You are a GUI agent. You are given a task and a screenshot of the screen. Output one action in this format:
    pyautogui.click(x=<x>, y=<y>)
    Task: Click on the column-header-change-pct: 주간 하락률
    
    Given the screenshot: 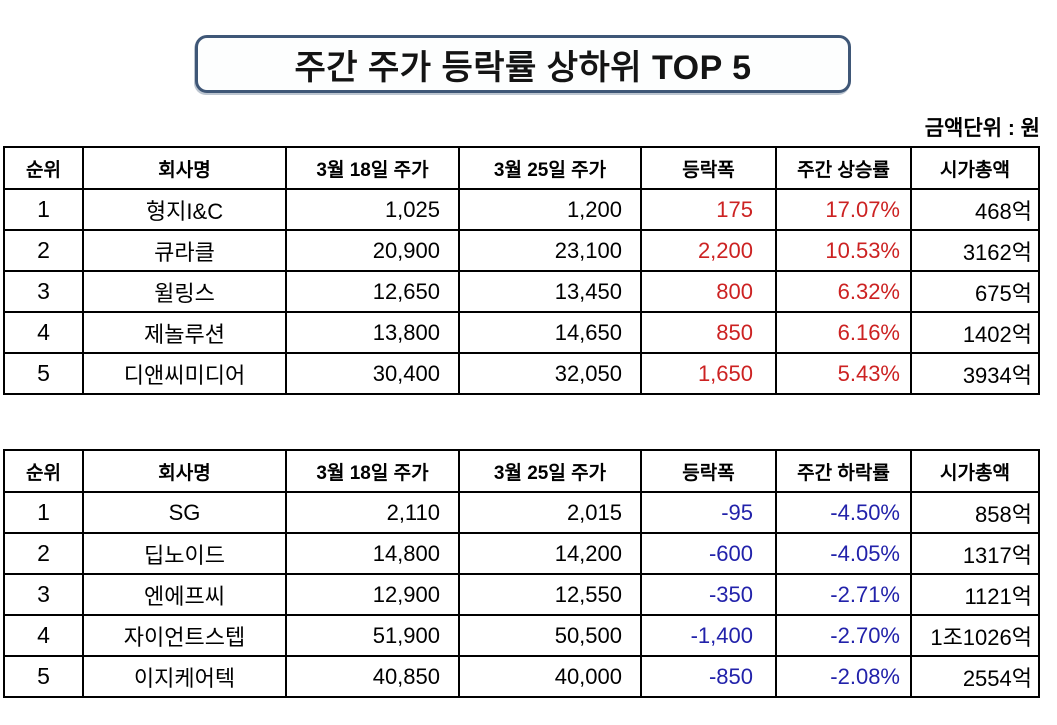 What is the action you would take?
    pyautogui.click(x=843, y=471)
    